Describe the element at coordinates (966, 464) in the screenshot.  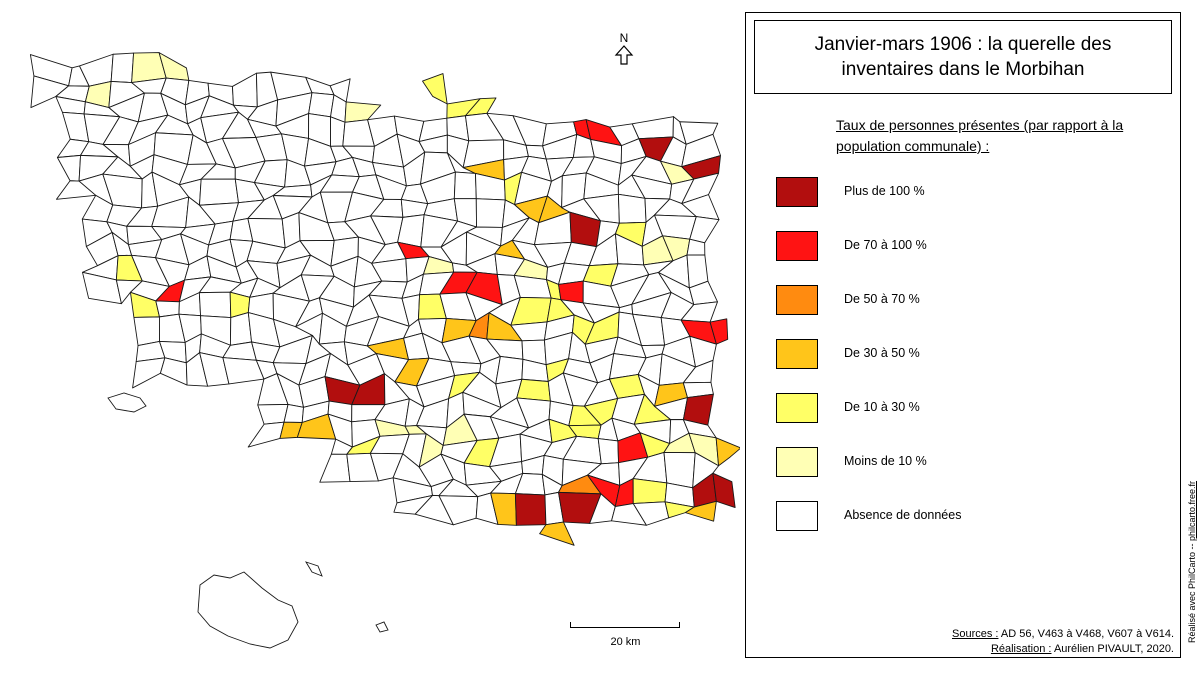
I see `legend-item: Moins de 10 %` at that location.